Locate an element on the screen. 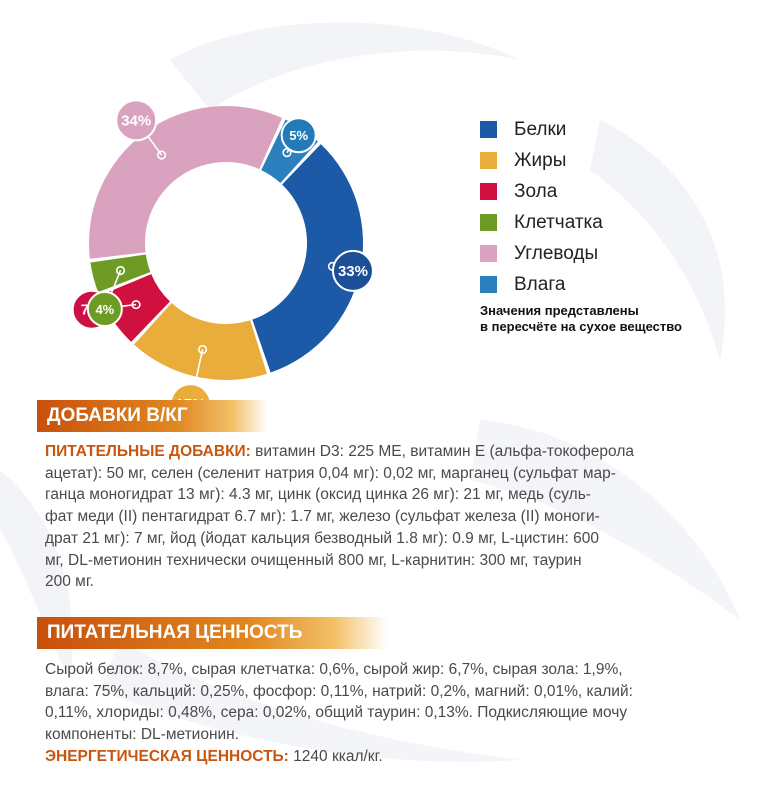 This screenshot has height=801, width=758. legend-item: Влага is located at coordinates (541, 284).